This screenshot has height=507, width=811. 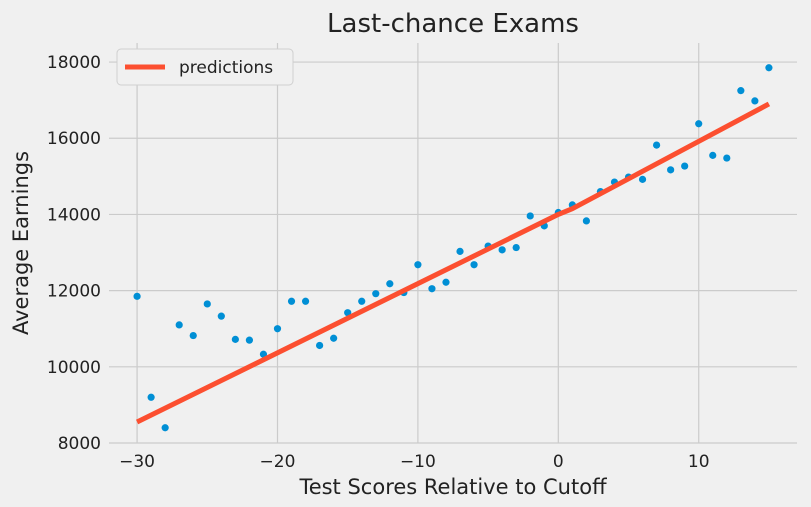 What do you see at coordinates (79, 444) in the screenshot?
I see `y-tick-label: 8000` at bounding box center [79, 444].